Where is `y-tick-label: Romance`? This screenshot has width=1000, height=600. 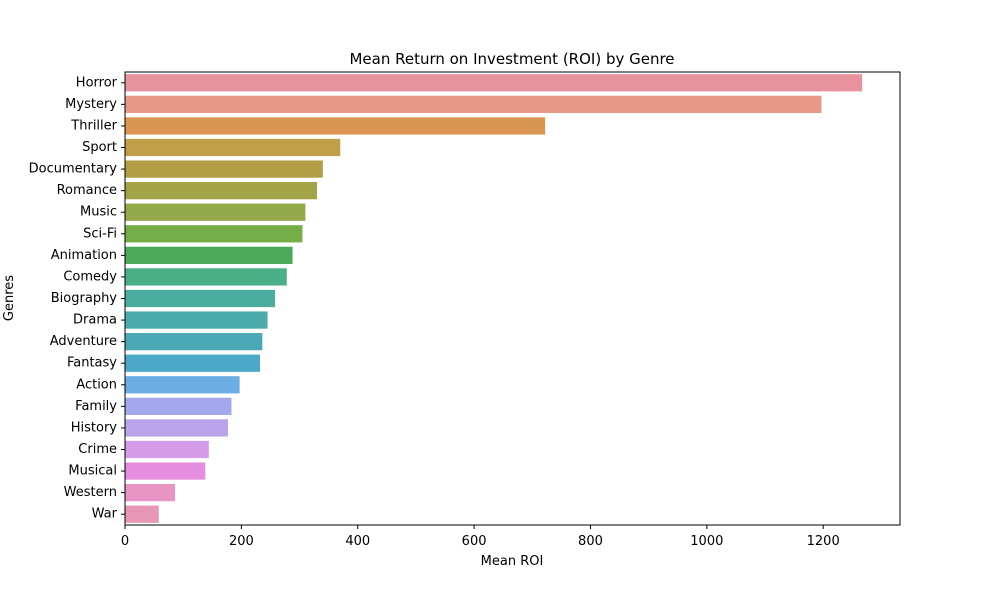
y-tick-label: Romance is located at coordinates (87, 190).